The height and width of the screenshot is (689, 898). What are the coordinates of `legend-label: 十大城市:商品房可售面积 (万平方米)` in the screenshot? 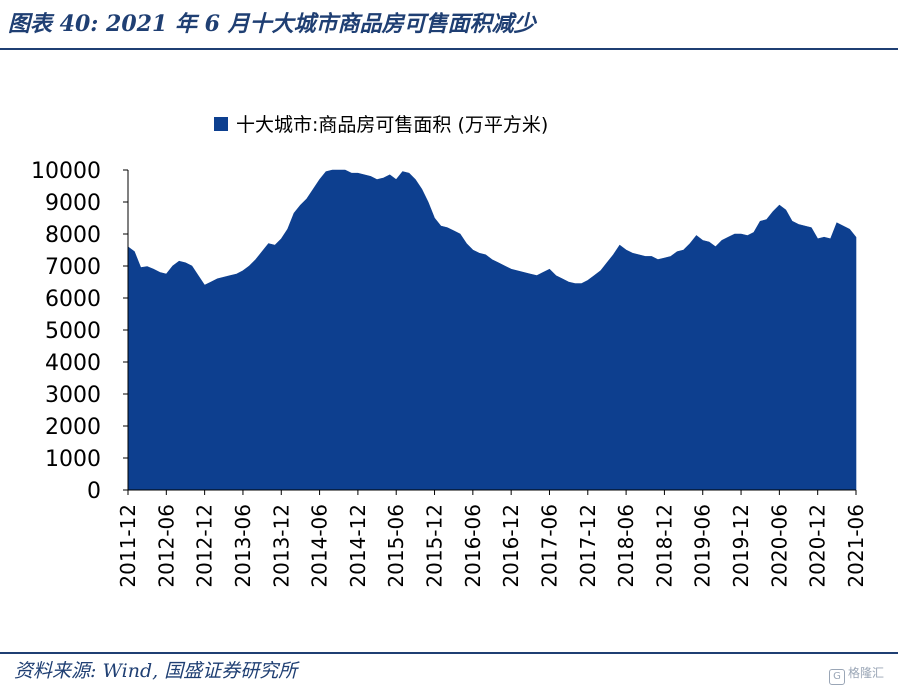 It's located at (392, 125).